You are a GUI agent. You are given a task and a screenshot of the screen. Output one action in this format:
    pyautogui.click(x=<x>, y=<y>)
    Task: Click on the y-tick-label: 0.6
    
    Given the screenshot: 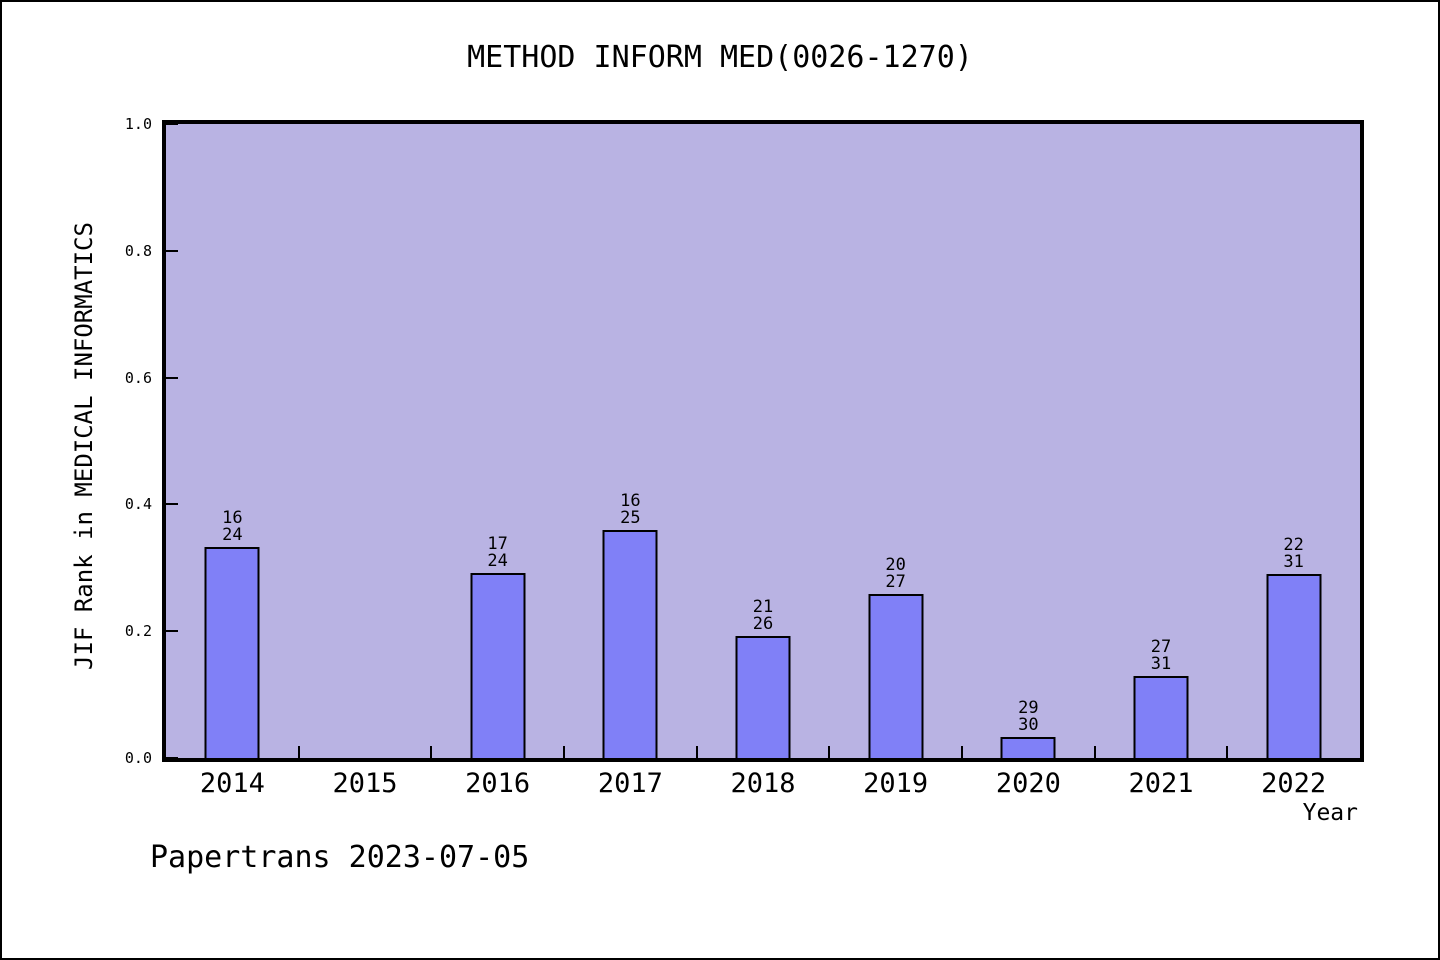 What is the action you would take?
    pyautogui.click(x=138, y=377)
    